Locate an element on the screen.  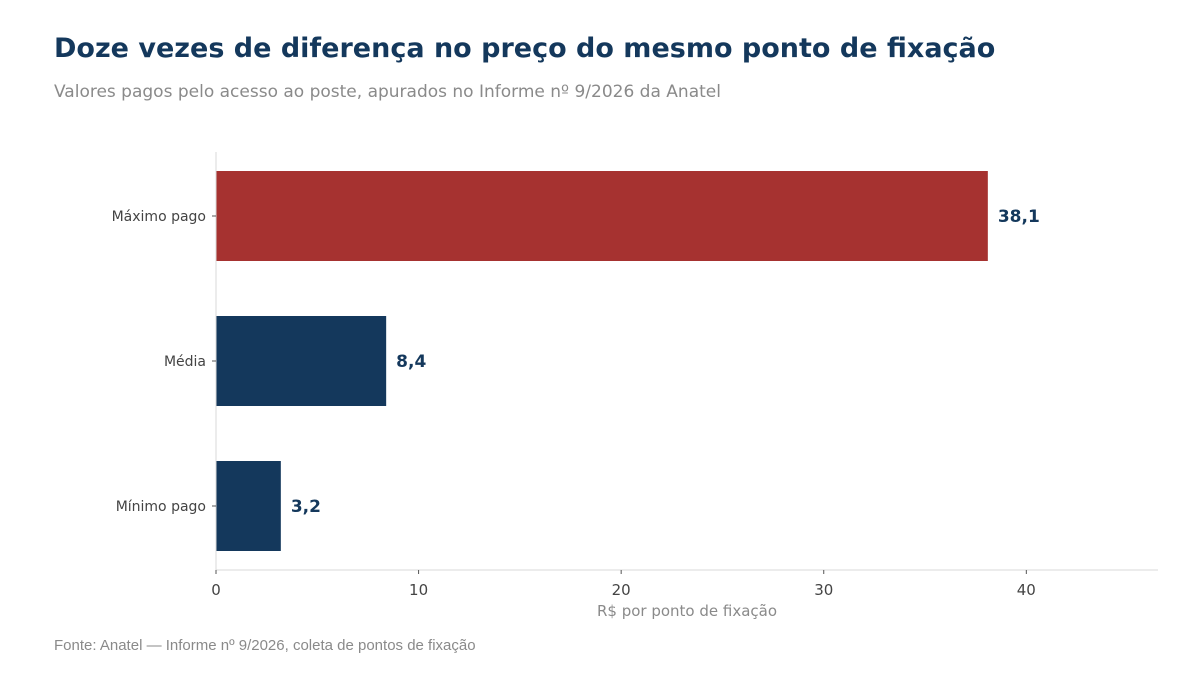
x-tick-label: 20 is located at coordinates (621, 590).